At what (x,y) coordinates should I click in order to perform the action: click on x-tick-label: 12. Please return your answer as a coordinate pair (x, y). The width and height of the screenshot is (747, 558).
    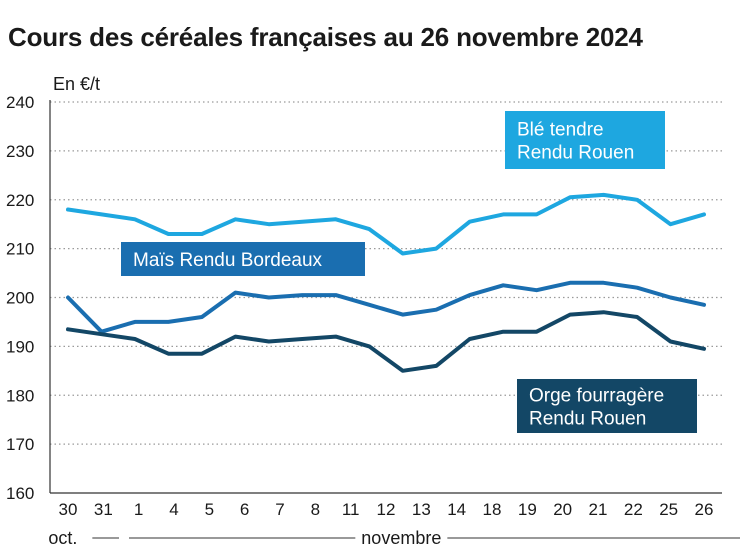
    Looking at the image, I should click on (386, 509).